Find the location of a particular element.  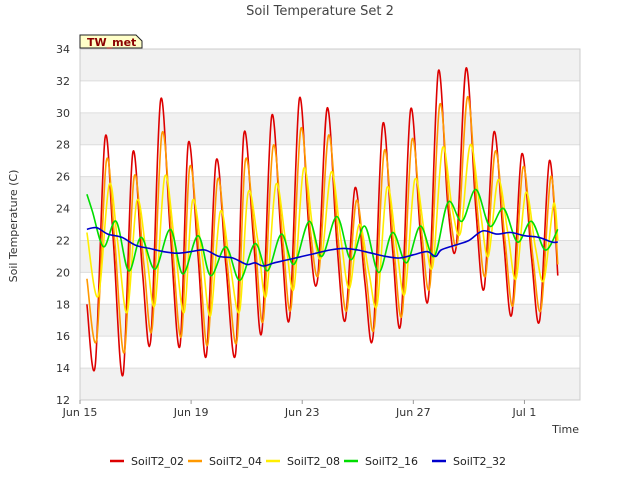

x-tick-label: Jun 27 is located at coordinates (413, 412).